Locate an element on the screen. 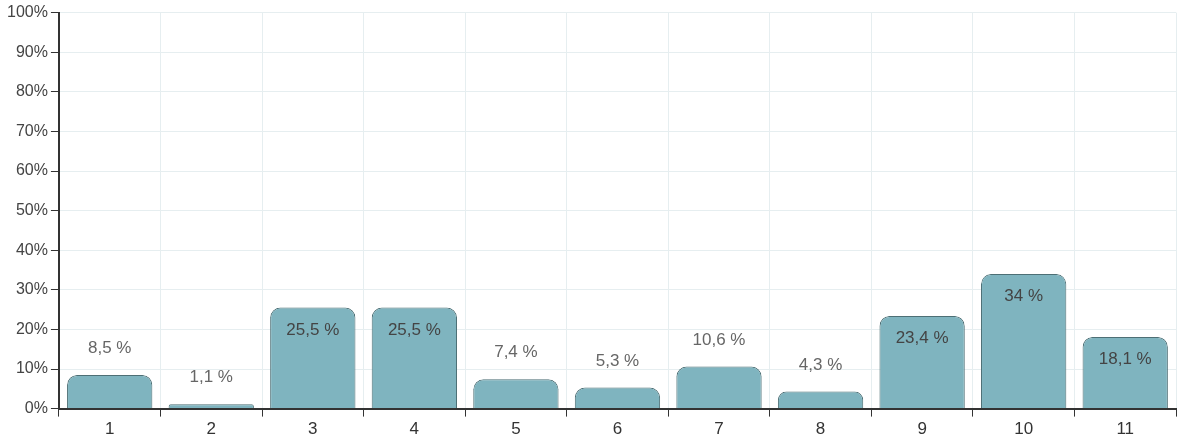  x-tick-label: 7 is located at coordinates (719, 429).